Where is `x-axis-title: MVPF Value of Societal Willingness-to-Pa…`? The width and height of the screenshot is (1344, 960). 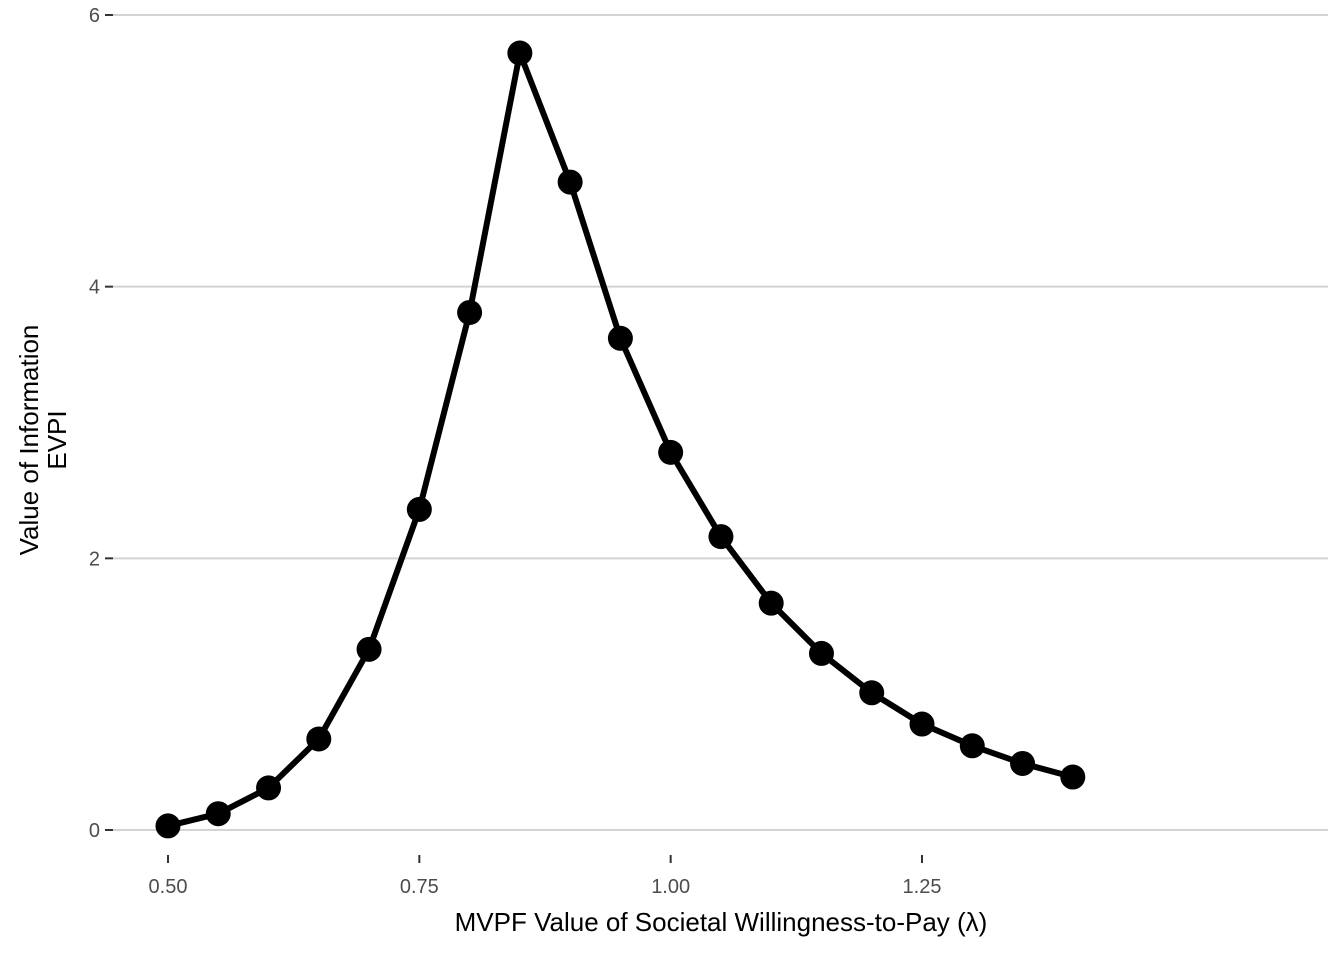 x-axis-title: MVPF Value of Societal Willingness-to-Pa… is located at coordinates (721, 922).